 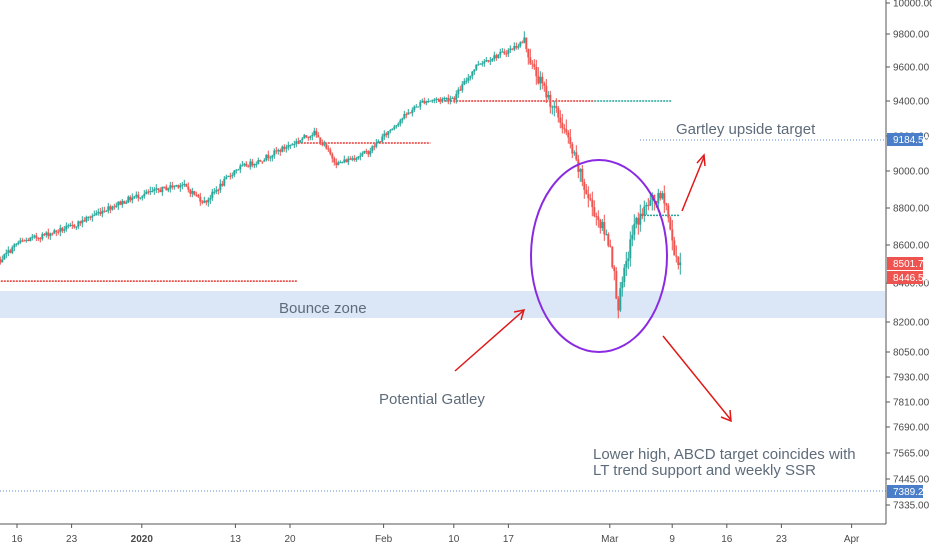 I want to click on x-tick-label: Feb, so click(x=384, y=539).